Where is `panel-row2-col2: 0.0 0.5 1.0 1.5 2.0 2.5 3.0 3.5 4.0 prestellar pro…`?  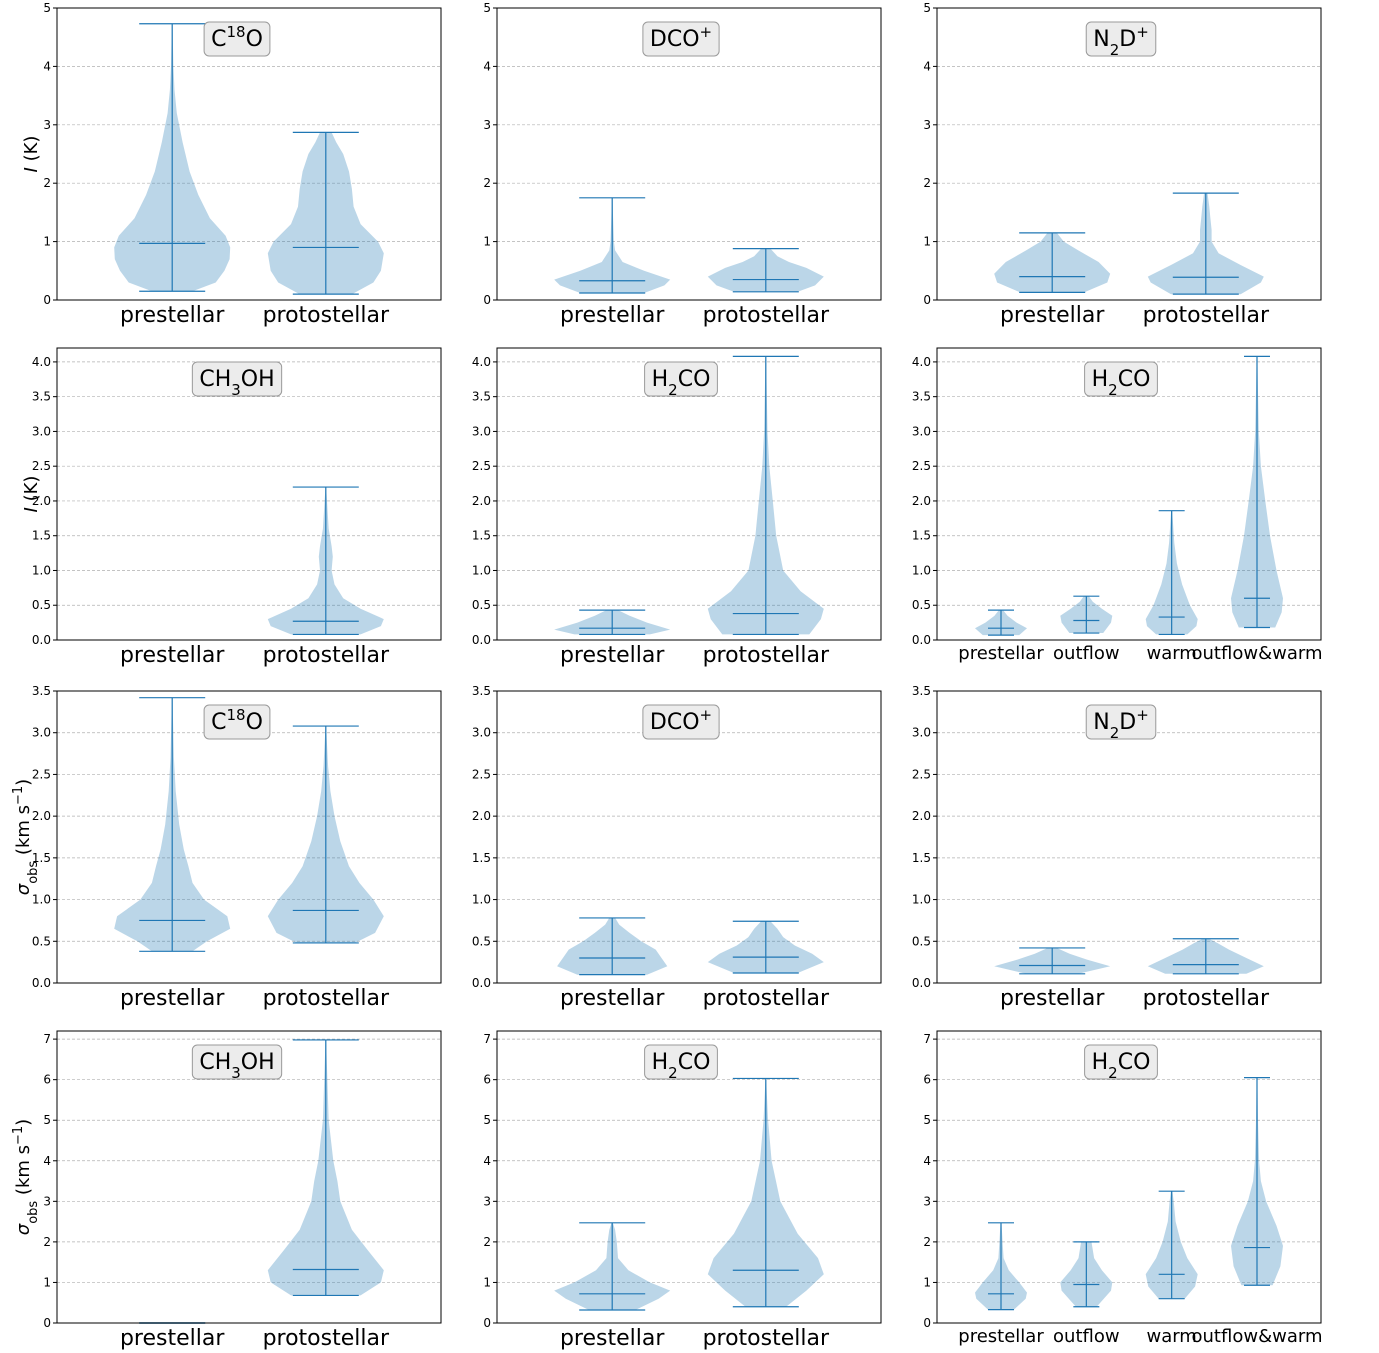 panel-row2-col2: 0.0 0.5 1.0 1.5 2.0 2.5 3.0 3.5 4.0 prestellar pro… is located at coordinates (677, 507).